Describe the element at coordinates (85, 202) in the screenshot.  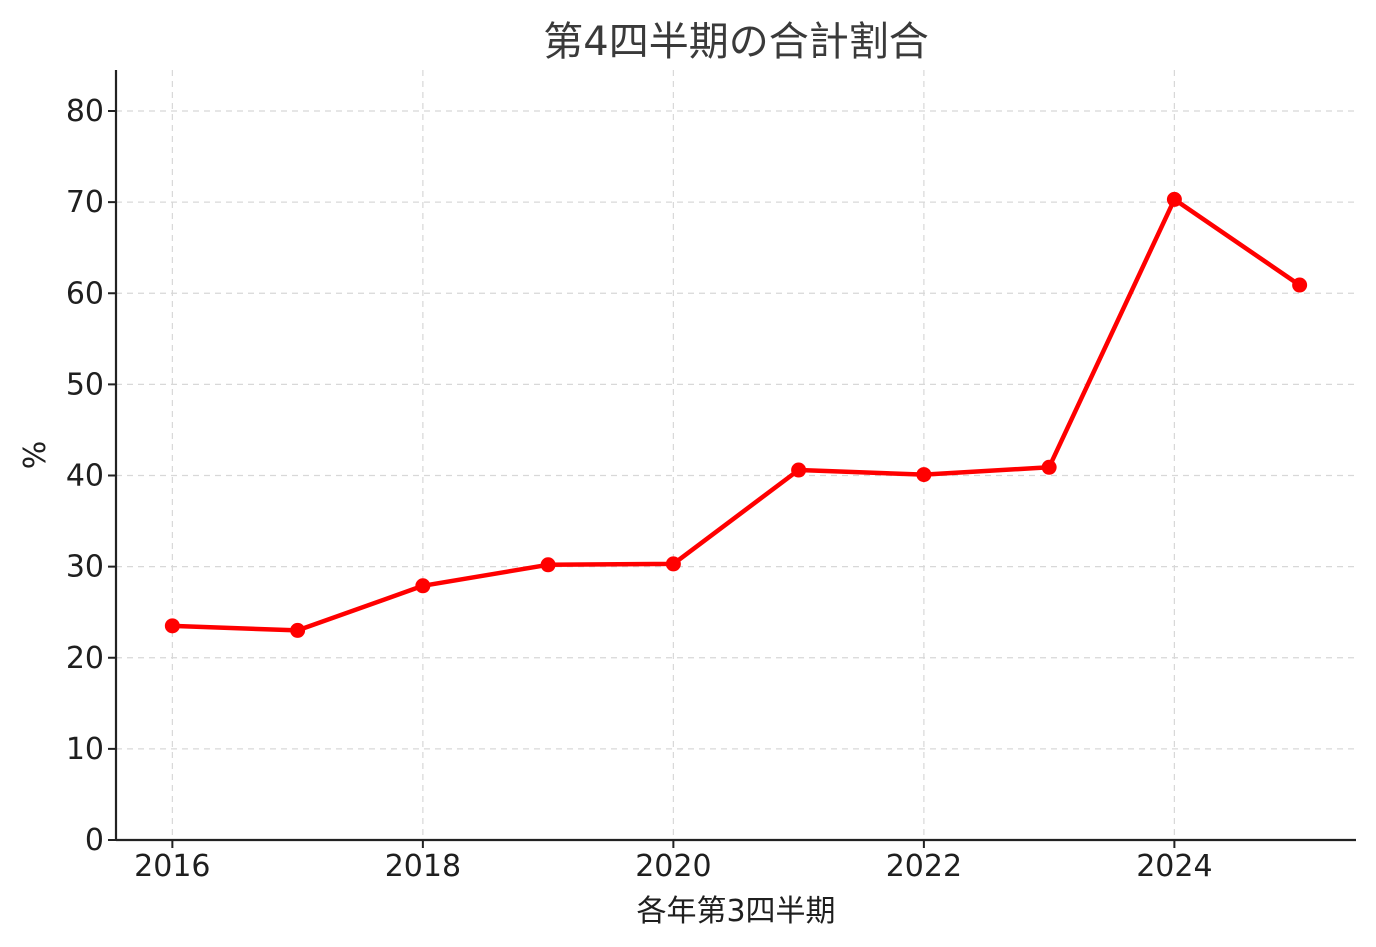
I see `y-tick-label: 70` at that location.